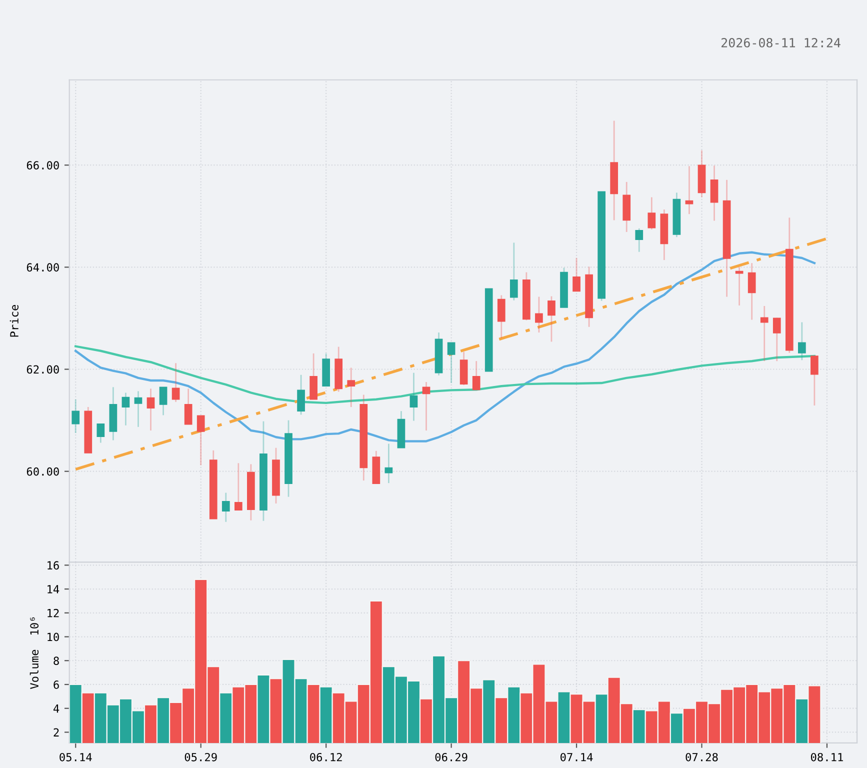 The height and width of the screenshot is (768, 867). I want to click on x-tick-label: 07.14, so click(576, 757).